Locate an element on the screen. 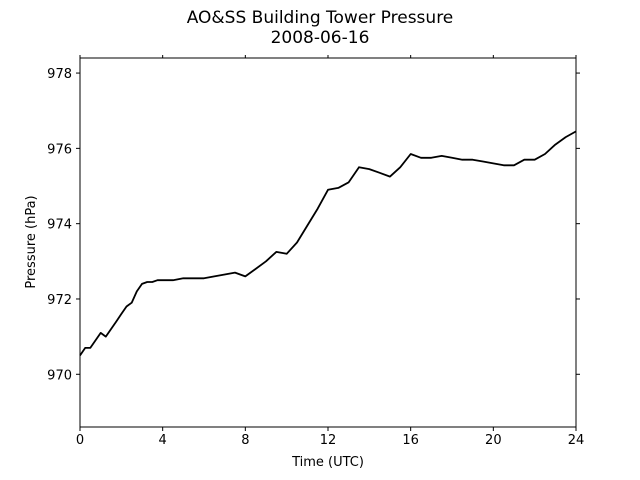 The image size is (640, 480). y-tick-label: 974 is located at coordinates (59, 225).